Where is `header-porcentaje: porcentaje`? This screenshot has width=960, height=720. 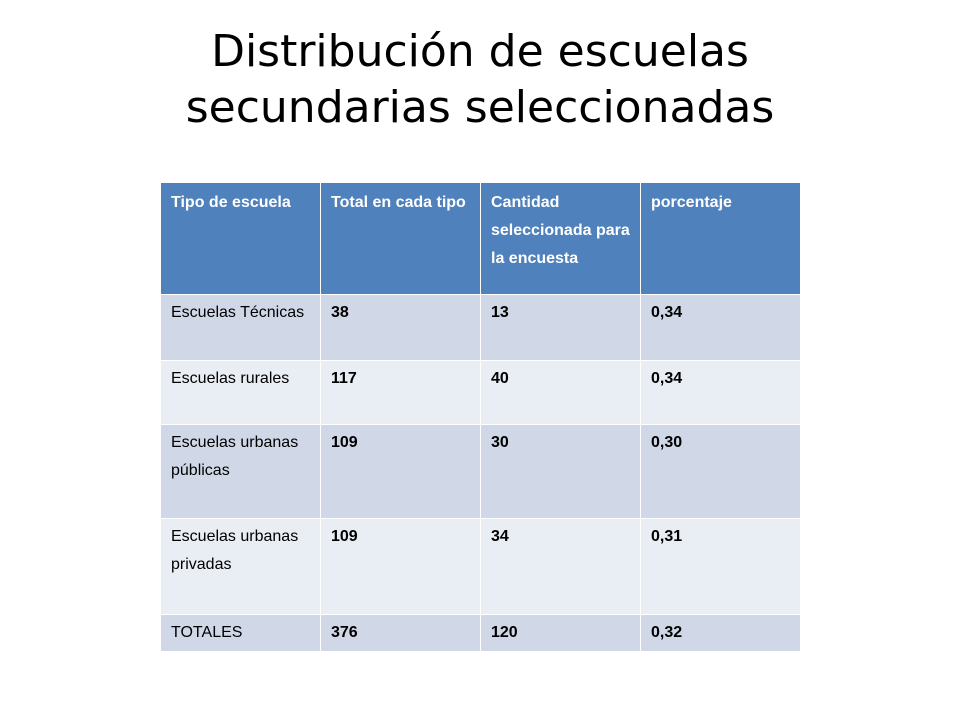 header-porcentaje: porcentaje is located at coordinates (720, 238).